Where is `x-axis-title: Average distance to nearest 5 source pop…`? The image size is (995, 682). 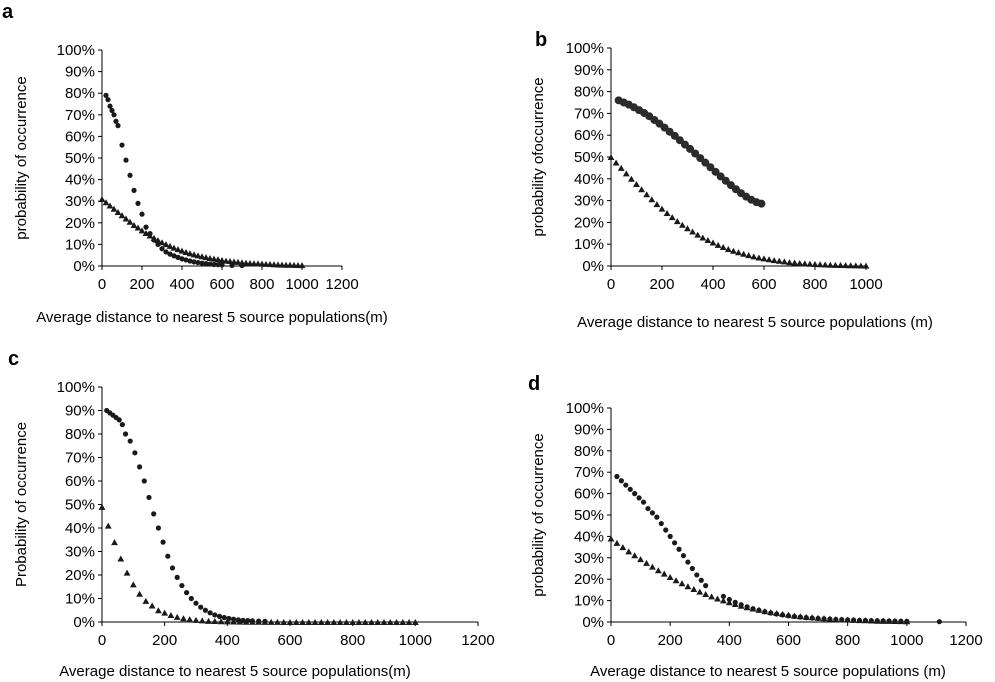 x-axis-title: Average distance to nearest 5 source pop… is located at coordinates (235, 671).